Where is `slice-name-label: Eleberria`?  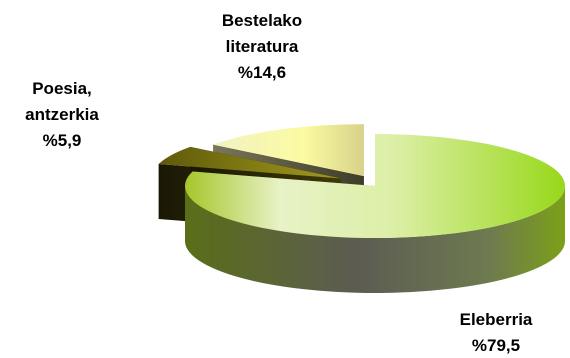
slice-name-label: Eleberria is located at coordinates (496, 319).